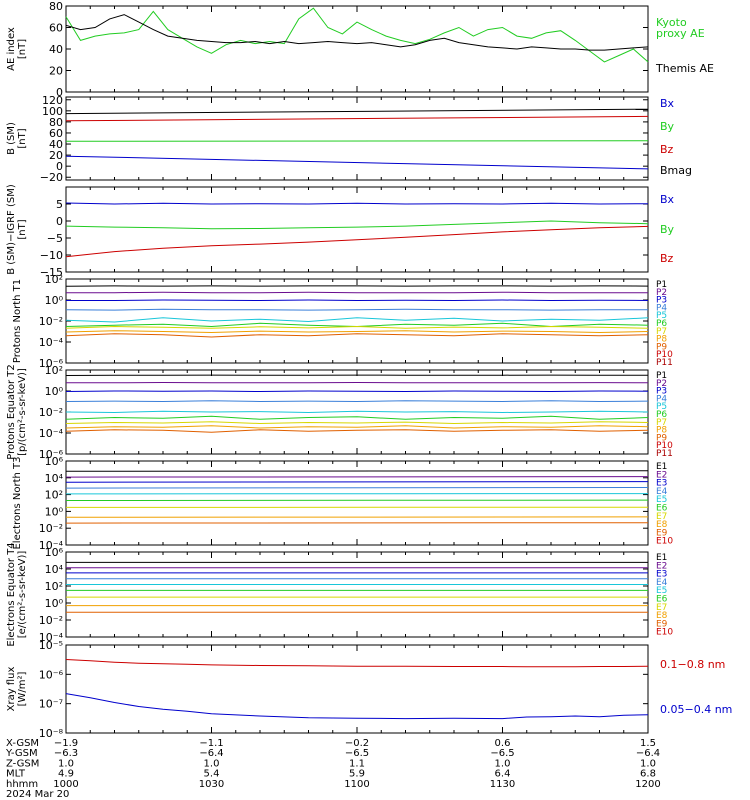  Describe the element at coordinates (56, 144) in the screenshot. I see `ytick-label: 40` at that location.